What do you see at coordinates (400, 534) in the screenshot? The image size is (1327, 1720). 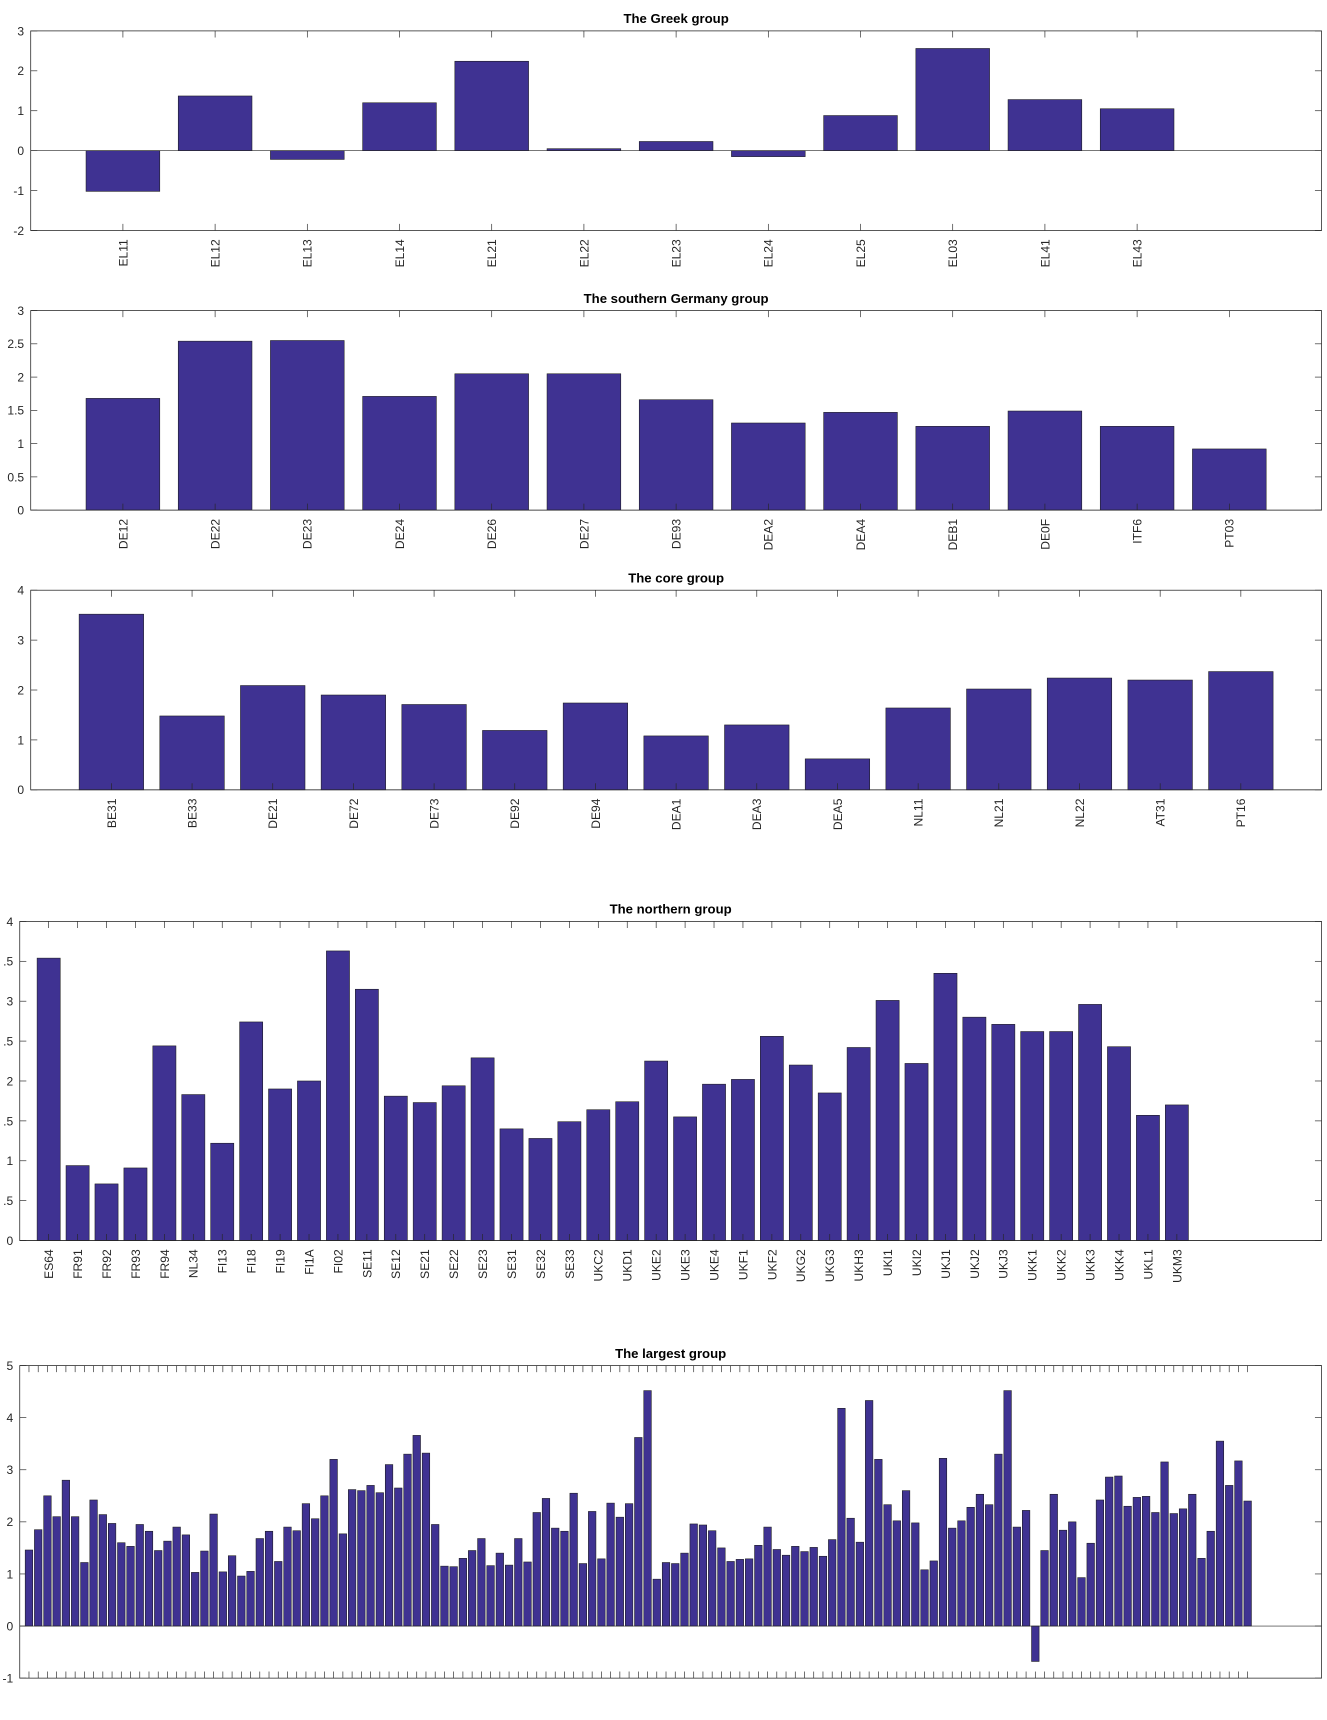 I see `x-tick-label: DE24` at bounding box center [400, 534].